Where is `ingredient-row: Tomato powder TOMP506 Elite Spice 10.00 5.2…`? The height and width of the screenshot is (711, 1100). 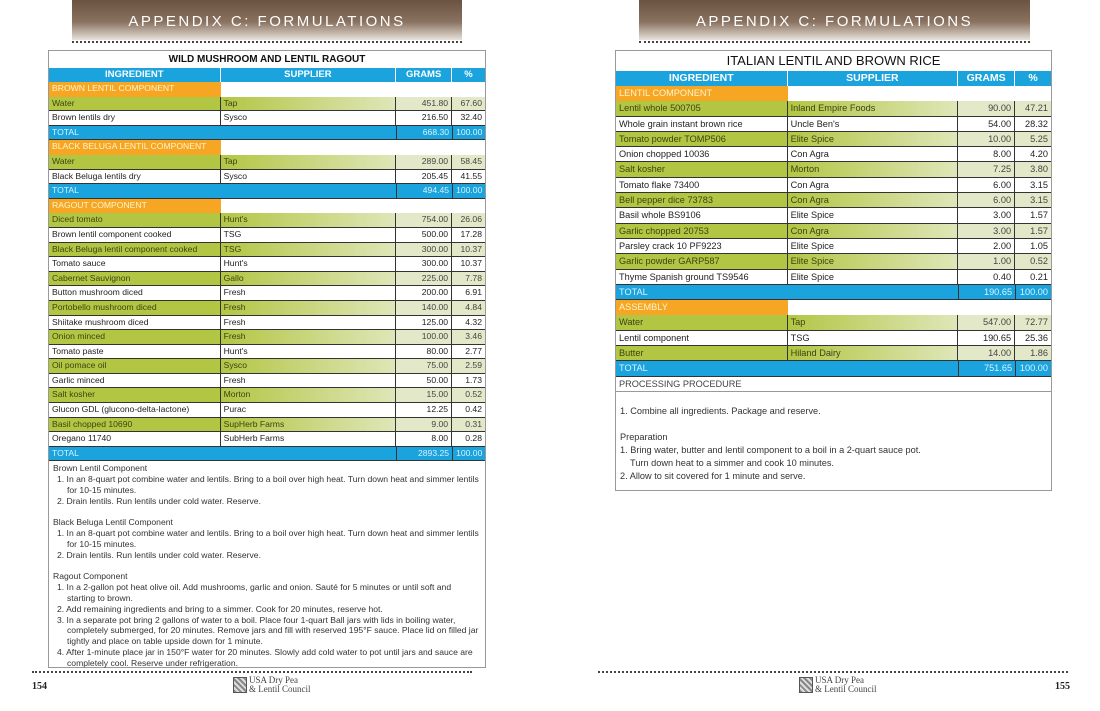 ingredient-row: Tomato powder TOMP506 Elite Spice 10.00 5.2… is located at coordinates (833, 139).